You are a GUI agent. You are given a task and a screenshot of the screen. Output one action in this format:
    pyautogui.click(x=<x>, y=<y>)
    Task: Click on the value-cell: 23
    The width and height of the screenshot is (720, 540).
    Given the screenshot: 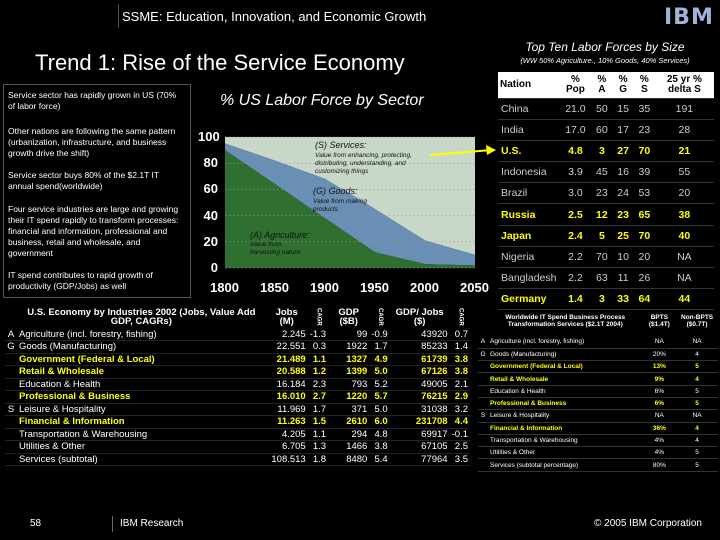 What is the action you would take?
    pyautogui.click(x=644, y=129)
    